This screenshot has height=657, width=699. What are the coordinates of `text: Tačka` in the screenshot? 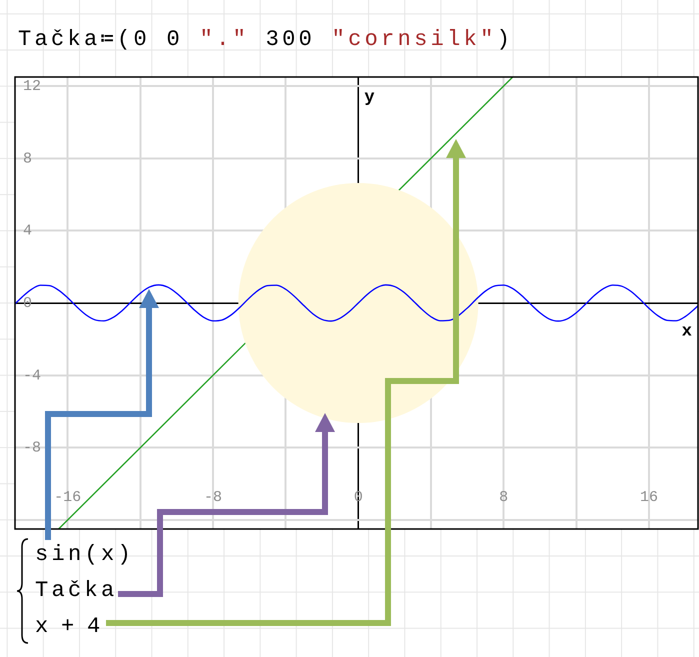 It's located at (77, 591).